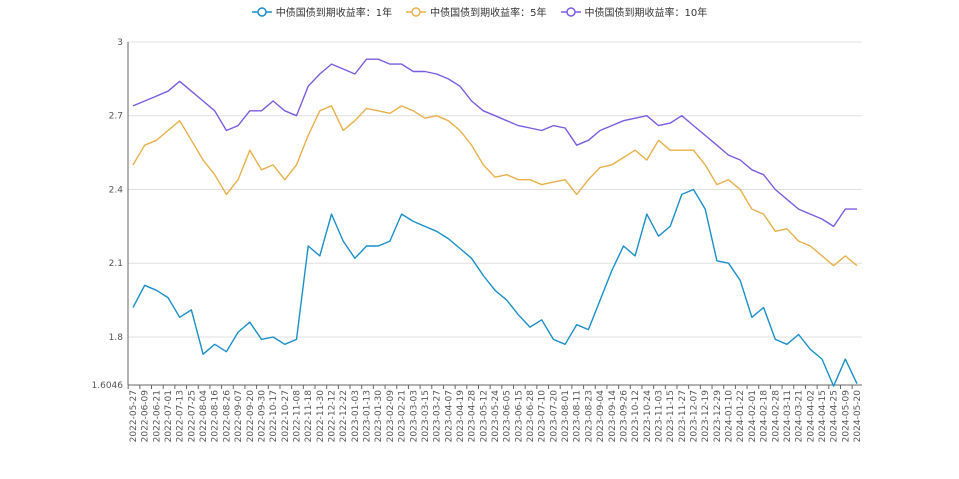 This screenshot has width=959, height=479. I want to click on x-tick-label: 2022-09-07, so click(239, 416).